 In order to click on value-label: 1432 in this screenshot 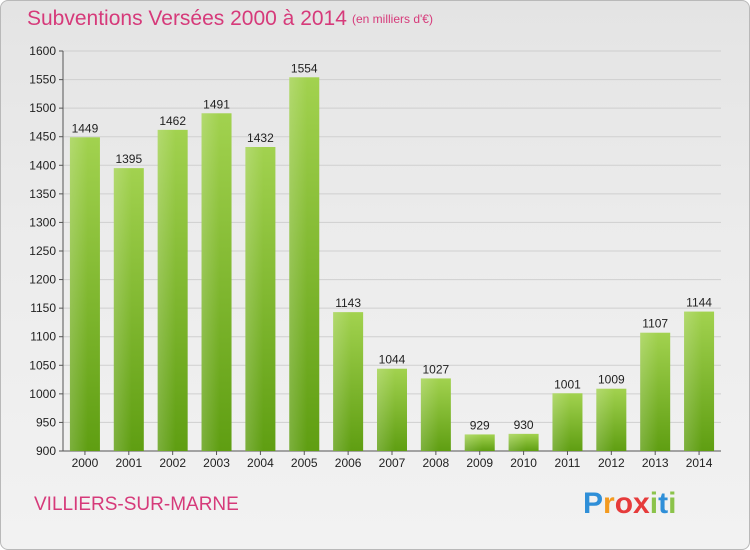, I will do `click(260, 138)`.